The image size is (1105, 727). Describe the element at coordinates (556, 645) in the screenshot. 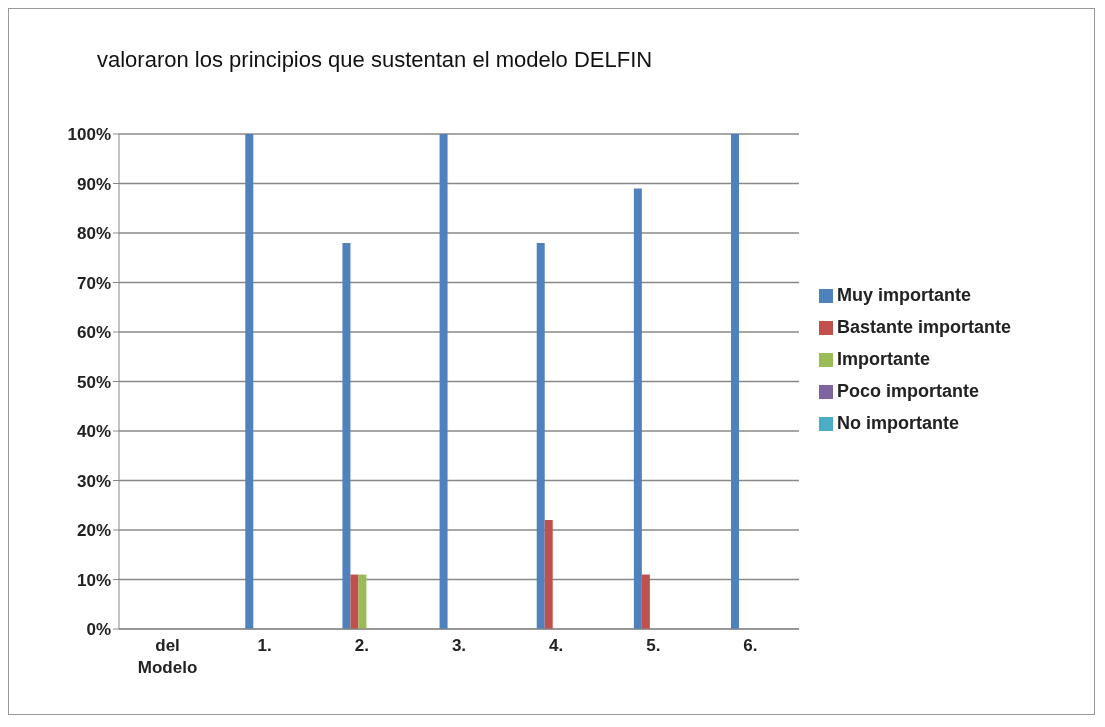

I see `x-tick-label: 4.` at that location.